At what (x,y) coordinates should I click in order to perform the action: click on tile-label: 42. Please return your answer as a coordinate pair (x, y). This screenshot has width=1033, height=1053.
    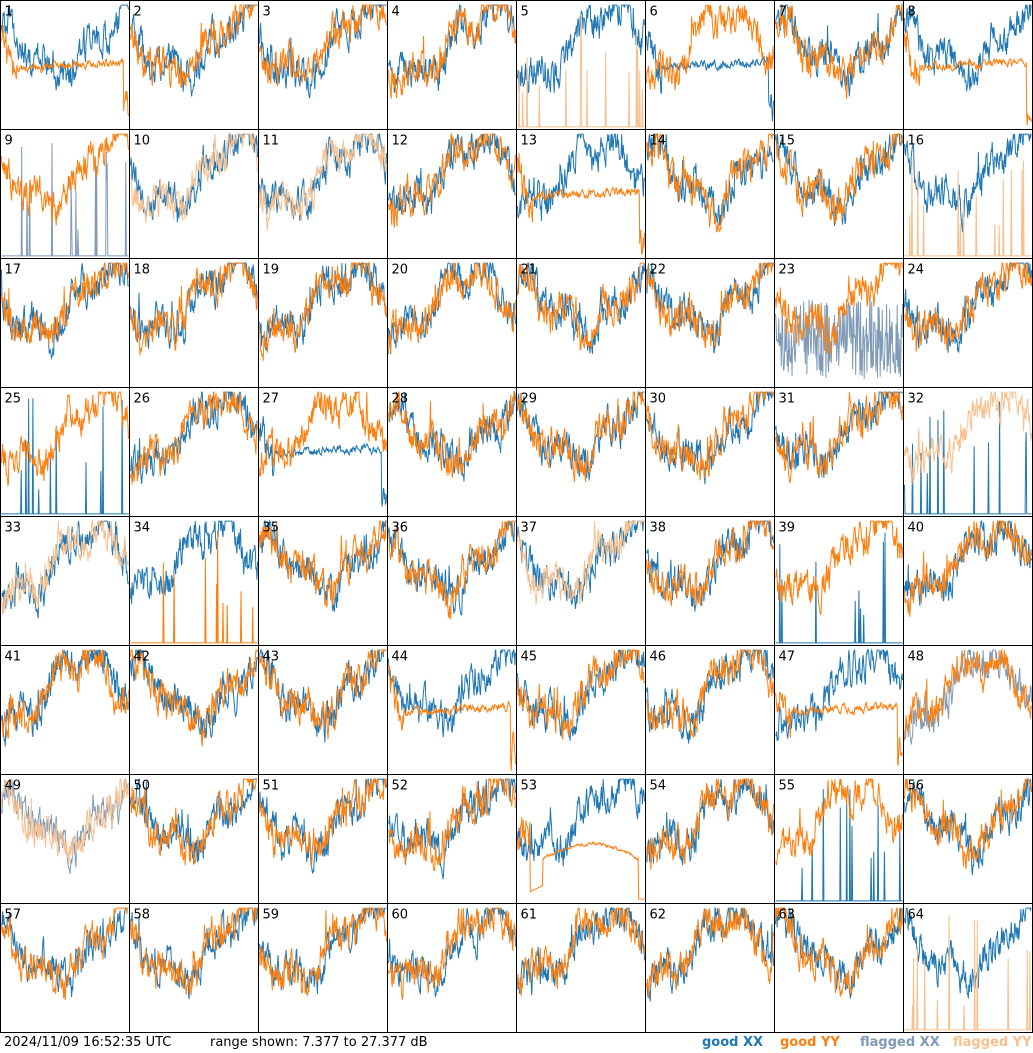
    Looking at the image, I should click on (142, 657).